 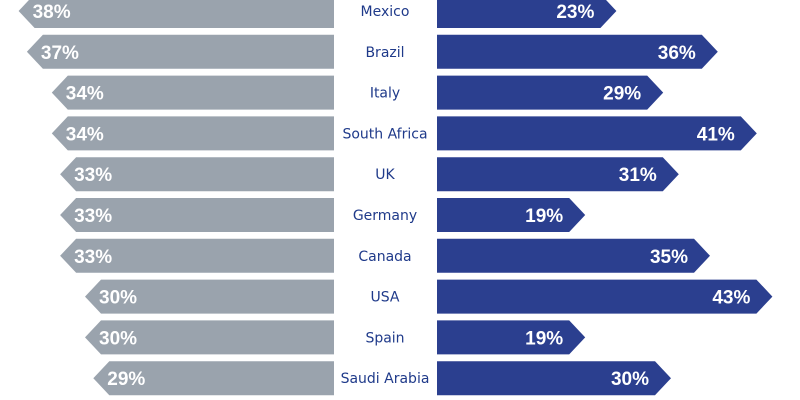 I want to click on category-label: Mexico, so click(x=385, y=12).